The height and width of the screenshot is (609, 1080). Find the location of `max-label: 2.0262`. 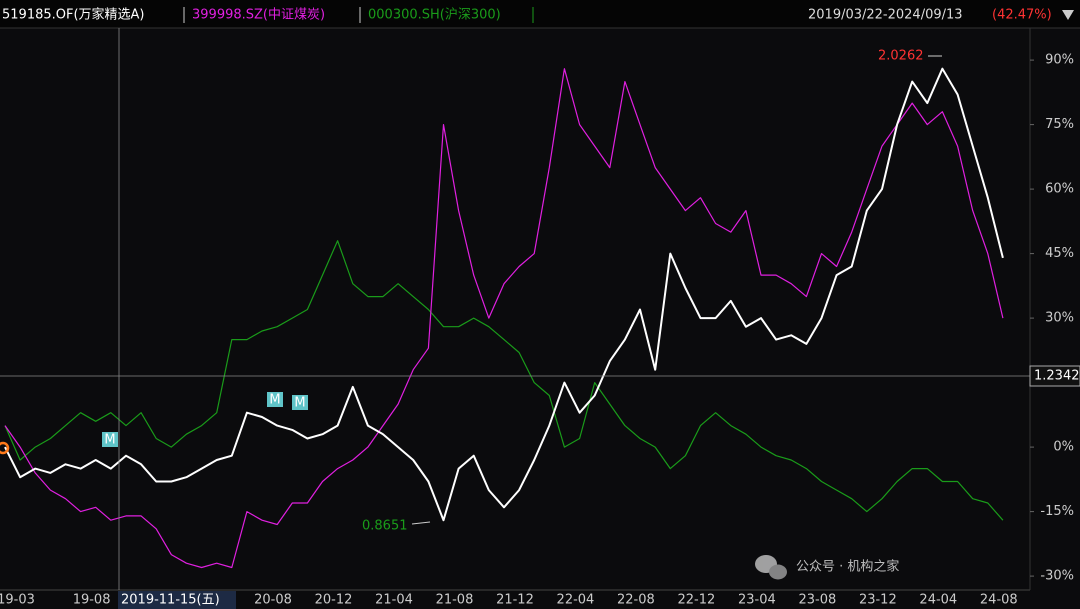

max-label: 2.0262 is located at coordinates (901, 56).